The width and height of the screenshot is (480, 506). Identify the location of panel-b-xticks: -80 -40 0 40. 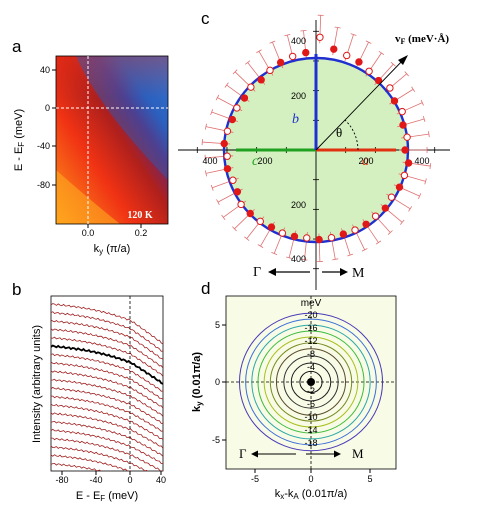
(110, 478).